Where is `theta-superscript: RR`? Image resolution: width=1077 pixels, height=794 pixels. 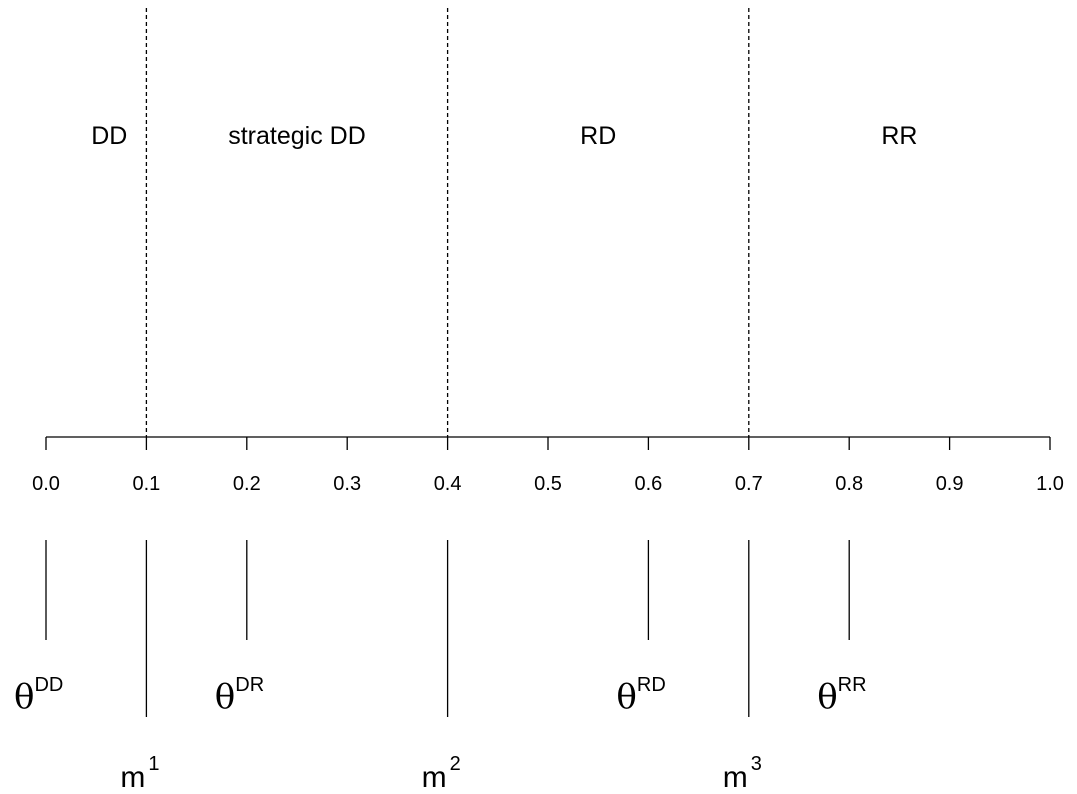 theta-superscript: RR is located at coordinates (852, 685).